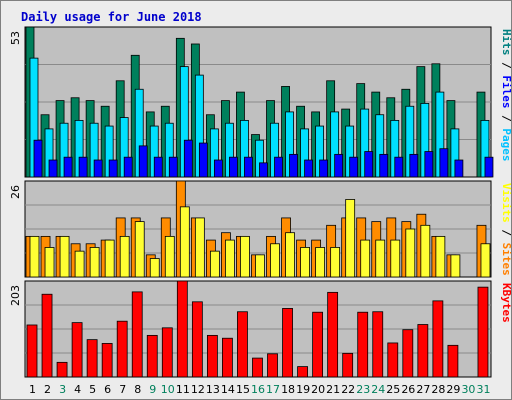  I want to click on day-label-26: 26, so click(408, 389).